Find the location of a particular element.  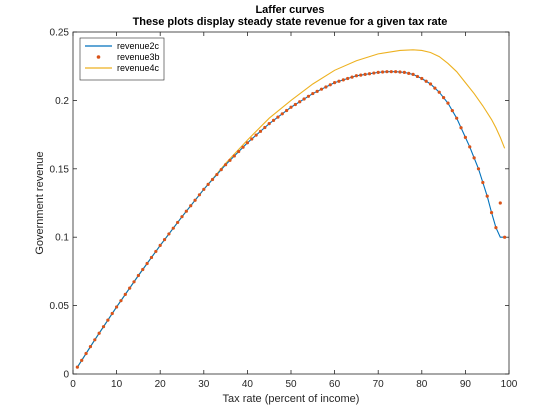

x-tick-label: 80 is located at coordinates (422, 384).